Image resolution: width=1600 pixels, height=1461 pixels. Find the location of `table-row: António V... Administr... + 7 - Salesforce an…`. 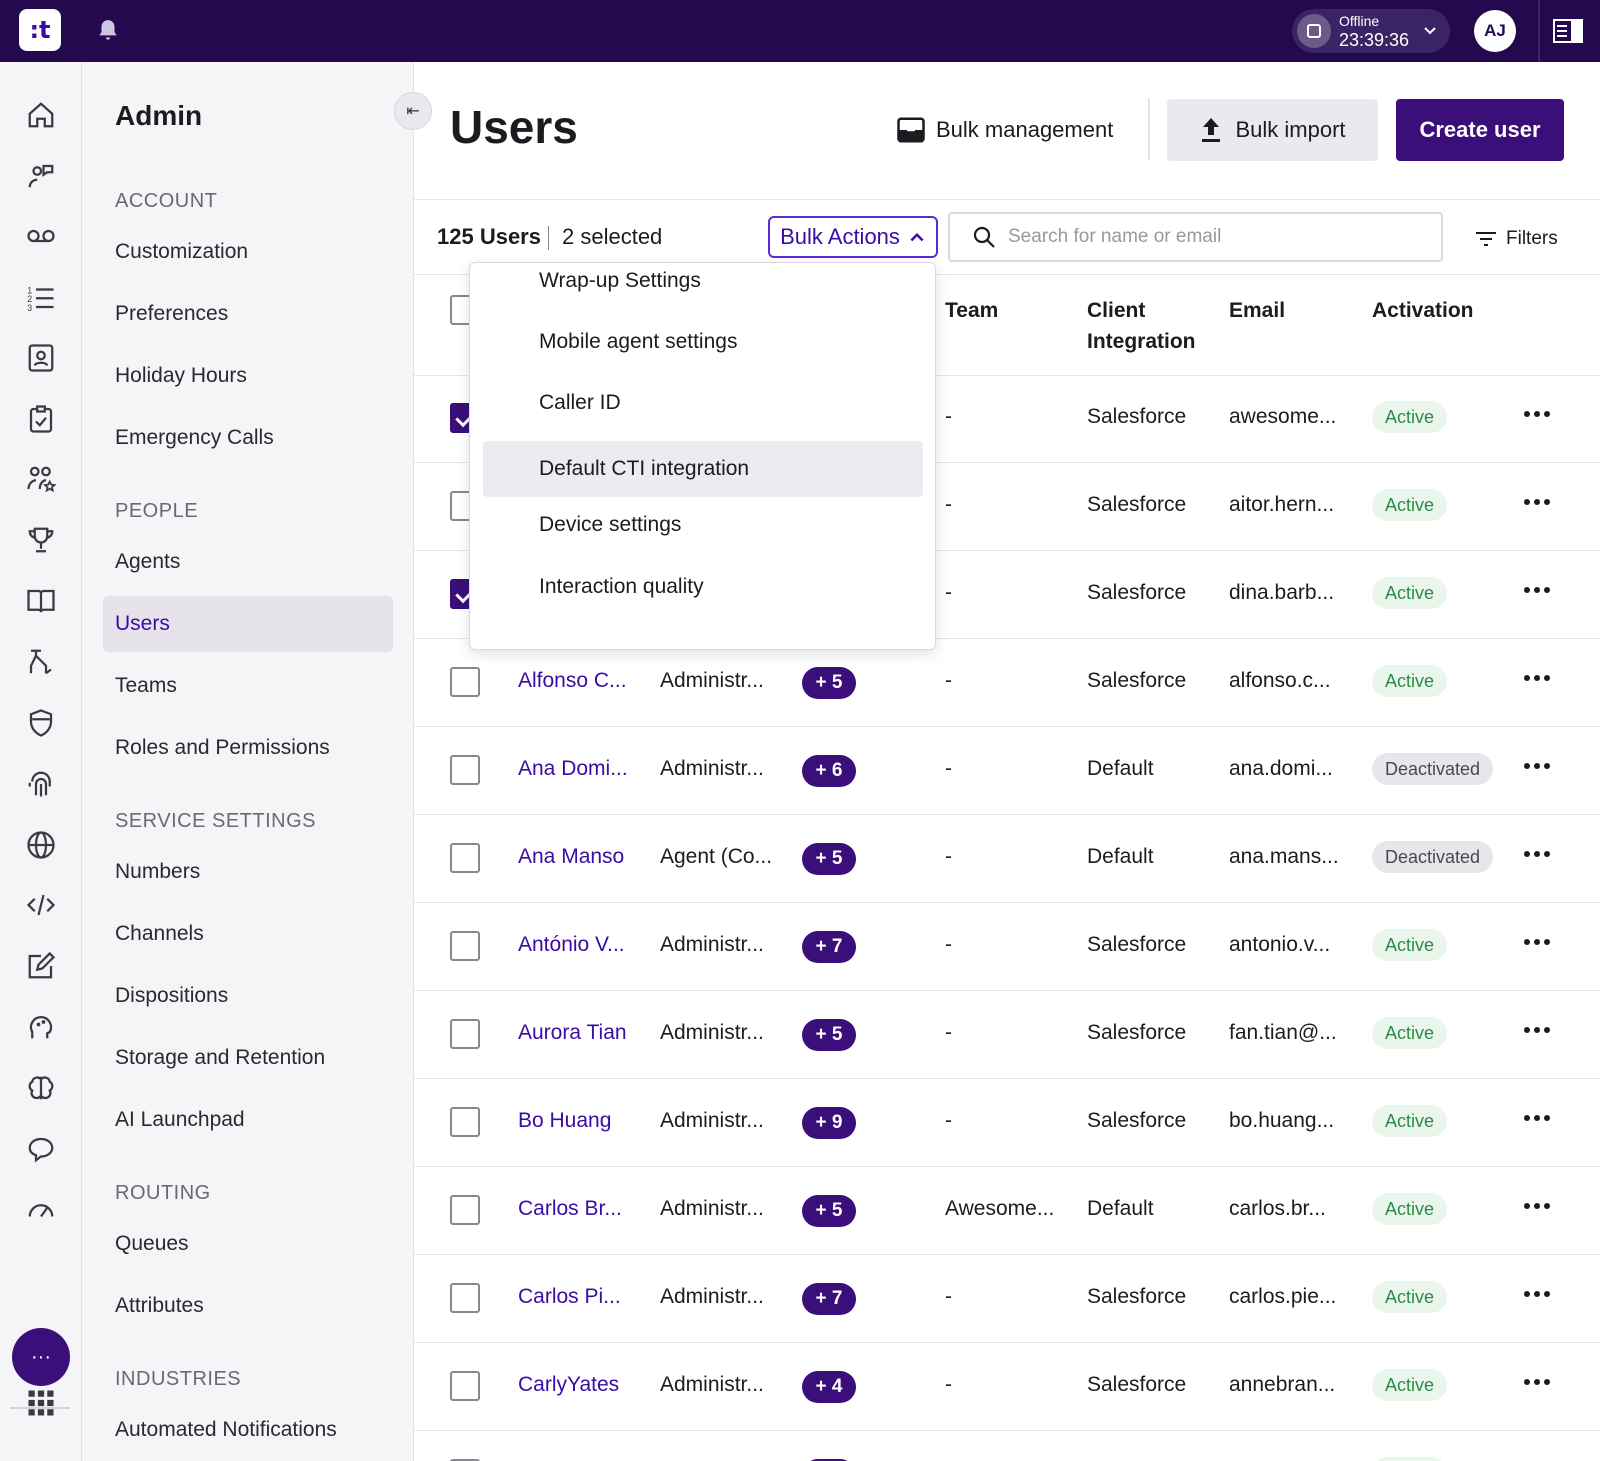

table-row: António V... Administr... + 7 - Salesforce an… is located at coordinates (1007, 947).